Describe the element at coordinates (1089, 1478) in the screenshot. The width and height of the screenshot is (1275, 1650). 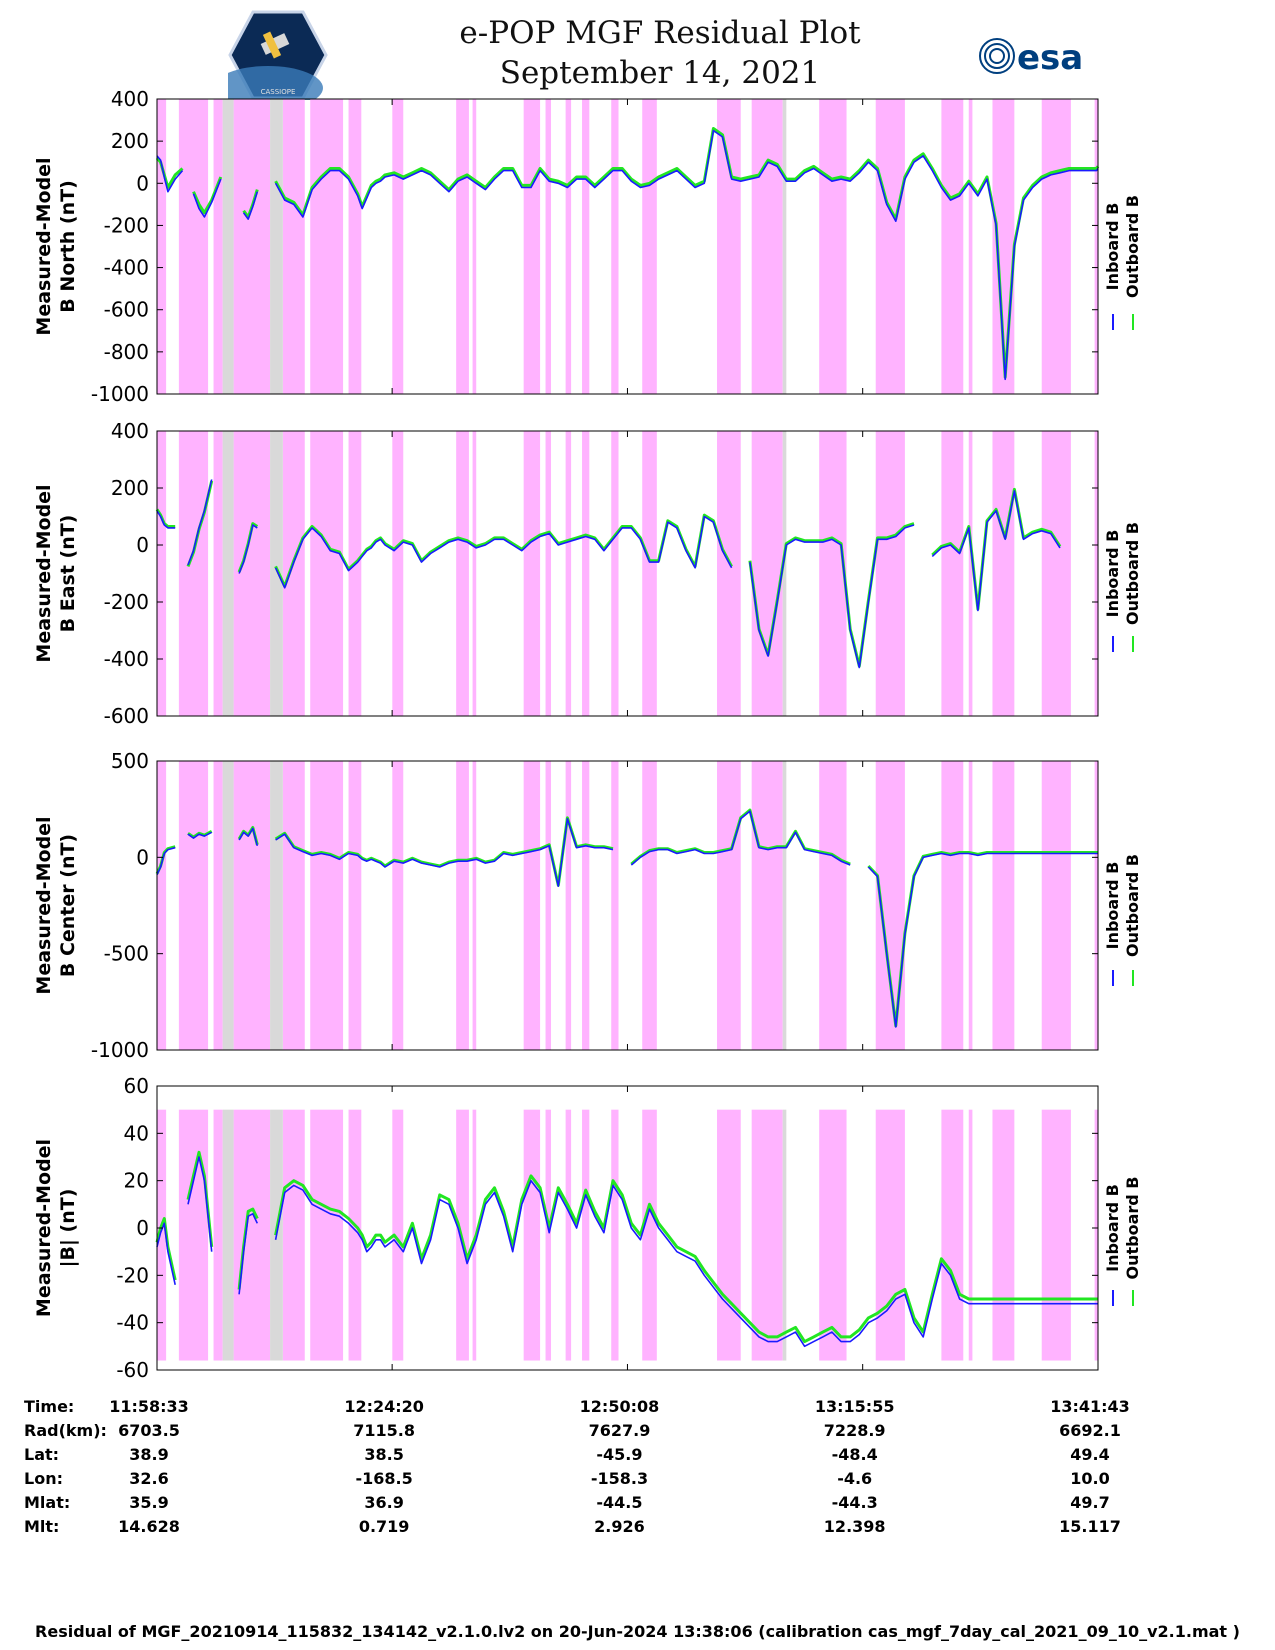
I see `table-cell: 10.0` at that location.